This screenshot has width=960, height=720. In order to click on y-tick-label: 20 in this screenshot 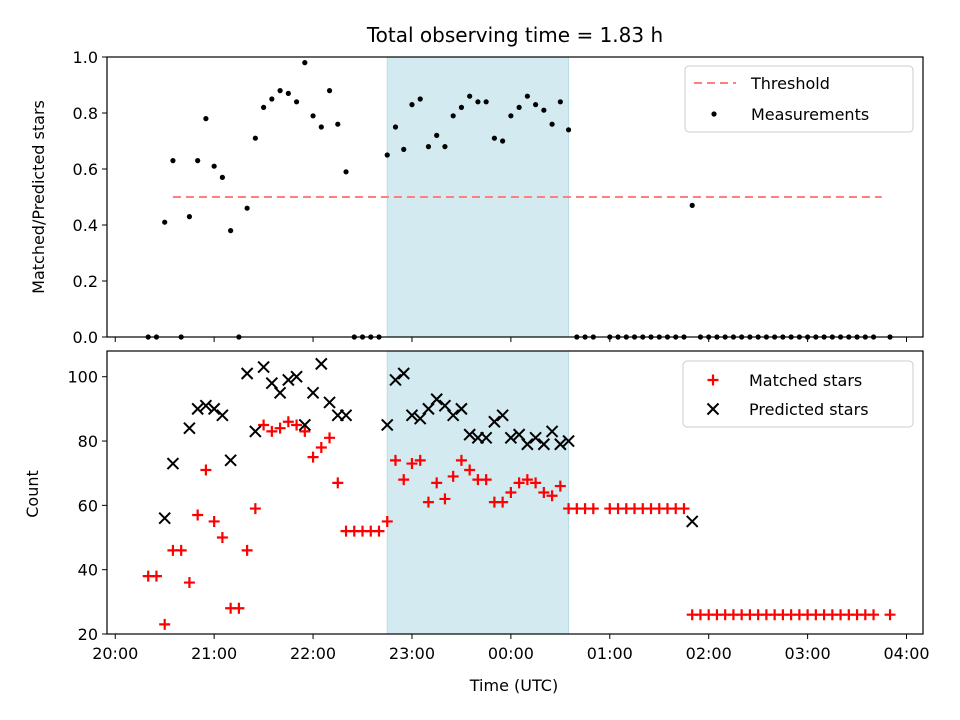, I will do `click(88, 634)`.